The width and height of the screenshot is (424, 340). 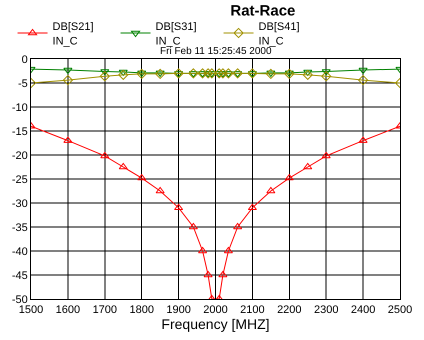 What do you see at coordinates (20, 180) in the screenshot?
I see `y-tick-label: -25` at bounding box center [20, 180].